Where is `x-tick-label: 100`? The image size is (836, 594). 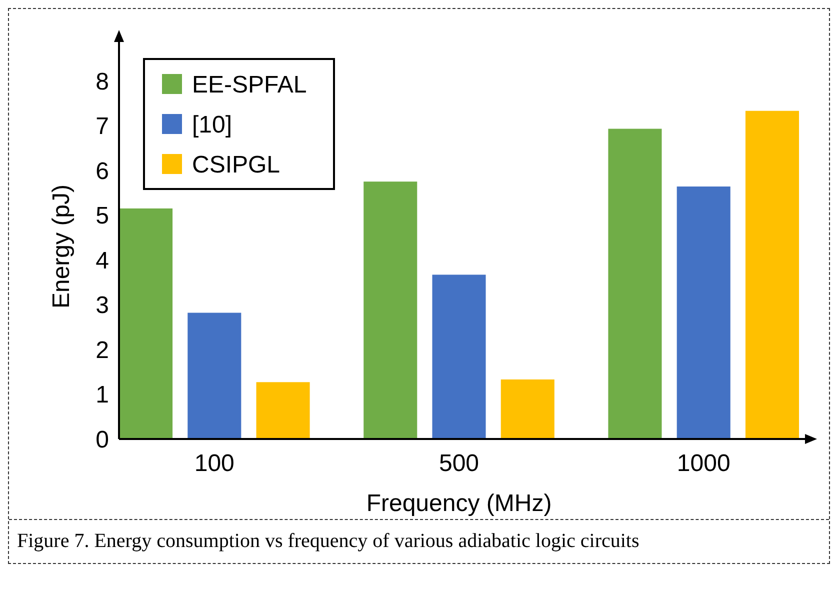 x-tick-label: 100 is located at coordinates (214, 463).